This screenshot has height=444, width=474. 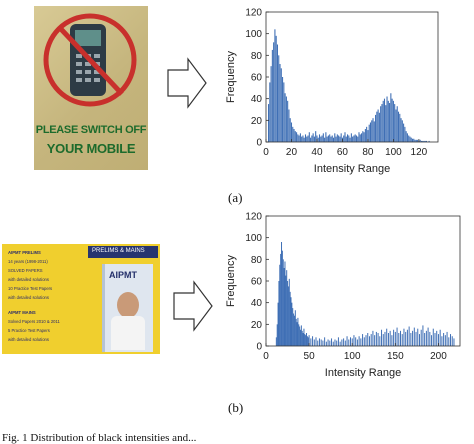 I want to click on book-title: AIPMT, so click(x=123, y=275).